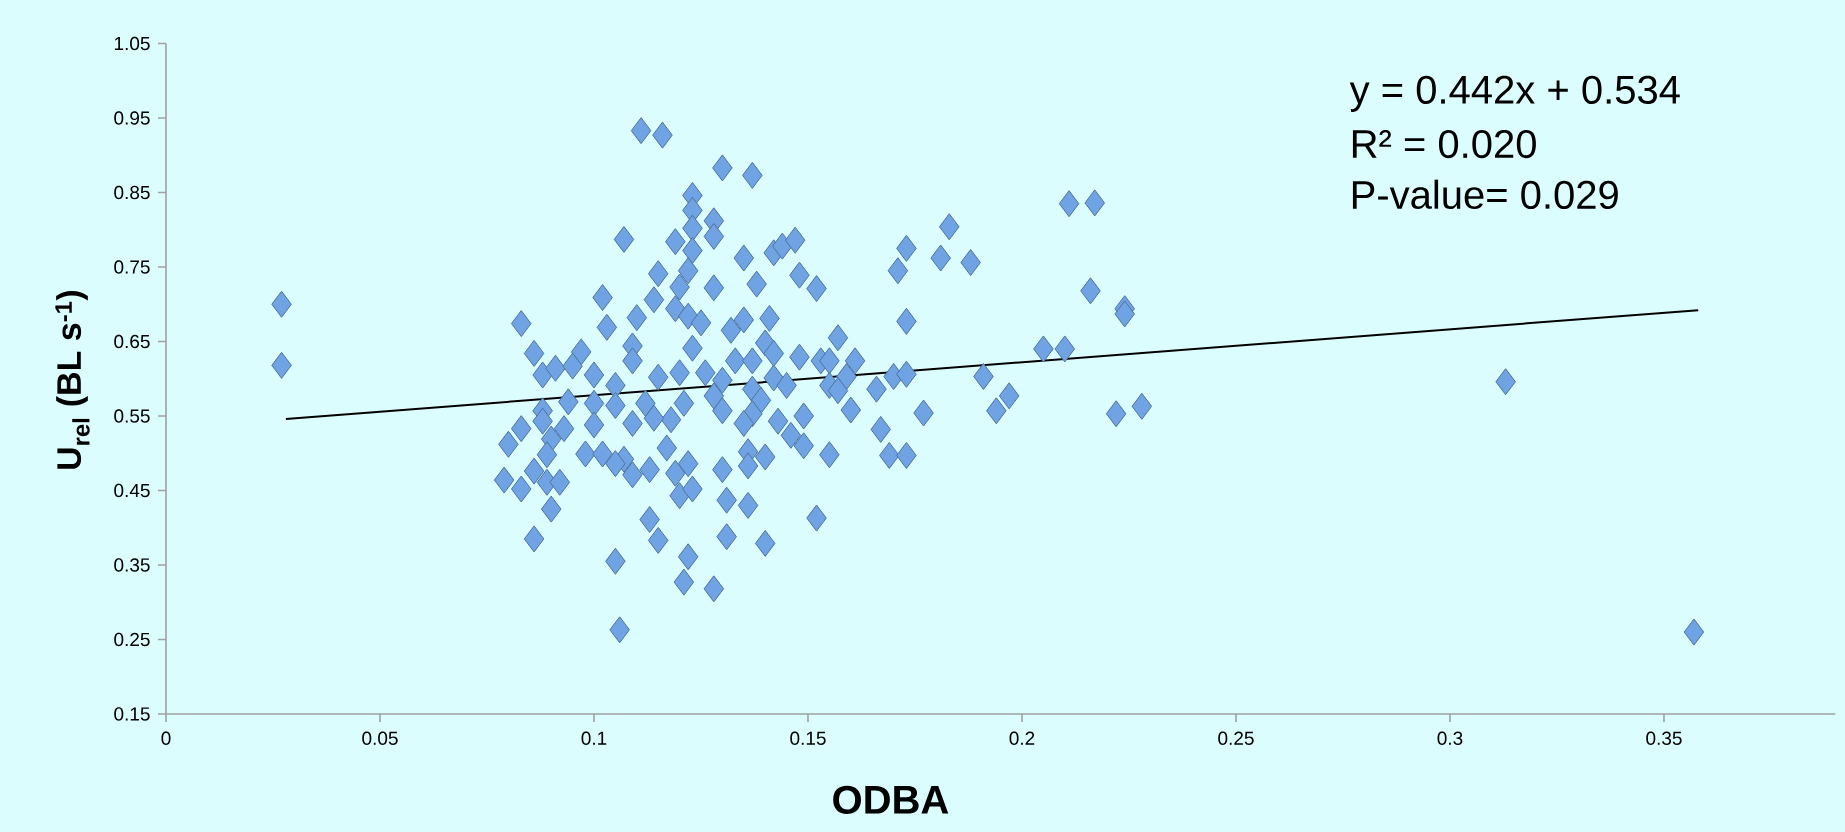  Describe the element at coordinates (808, 738) in the screenshot. I see `x-tick-label: 0.15` at that location.